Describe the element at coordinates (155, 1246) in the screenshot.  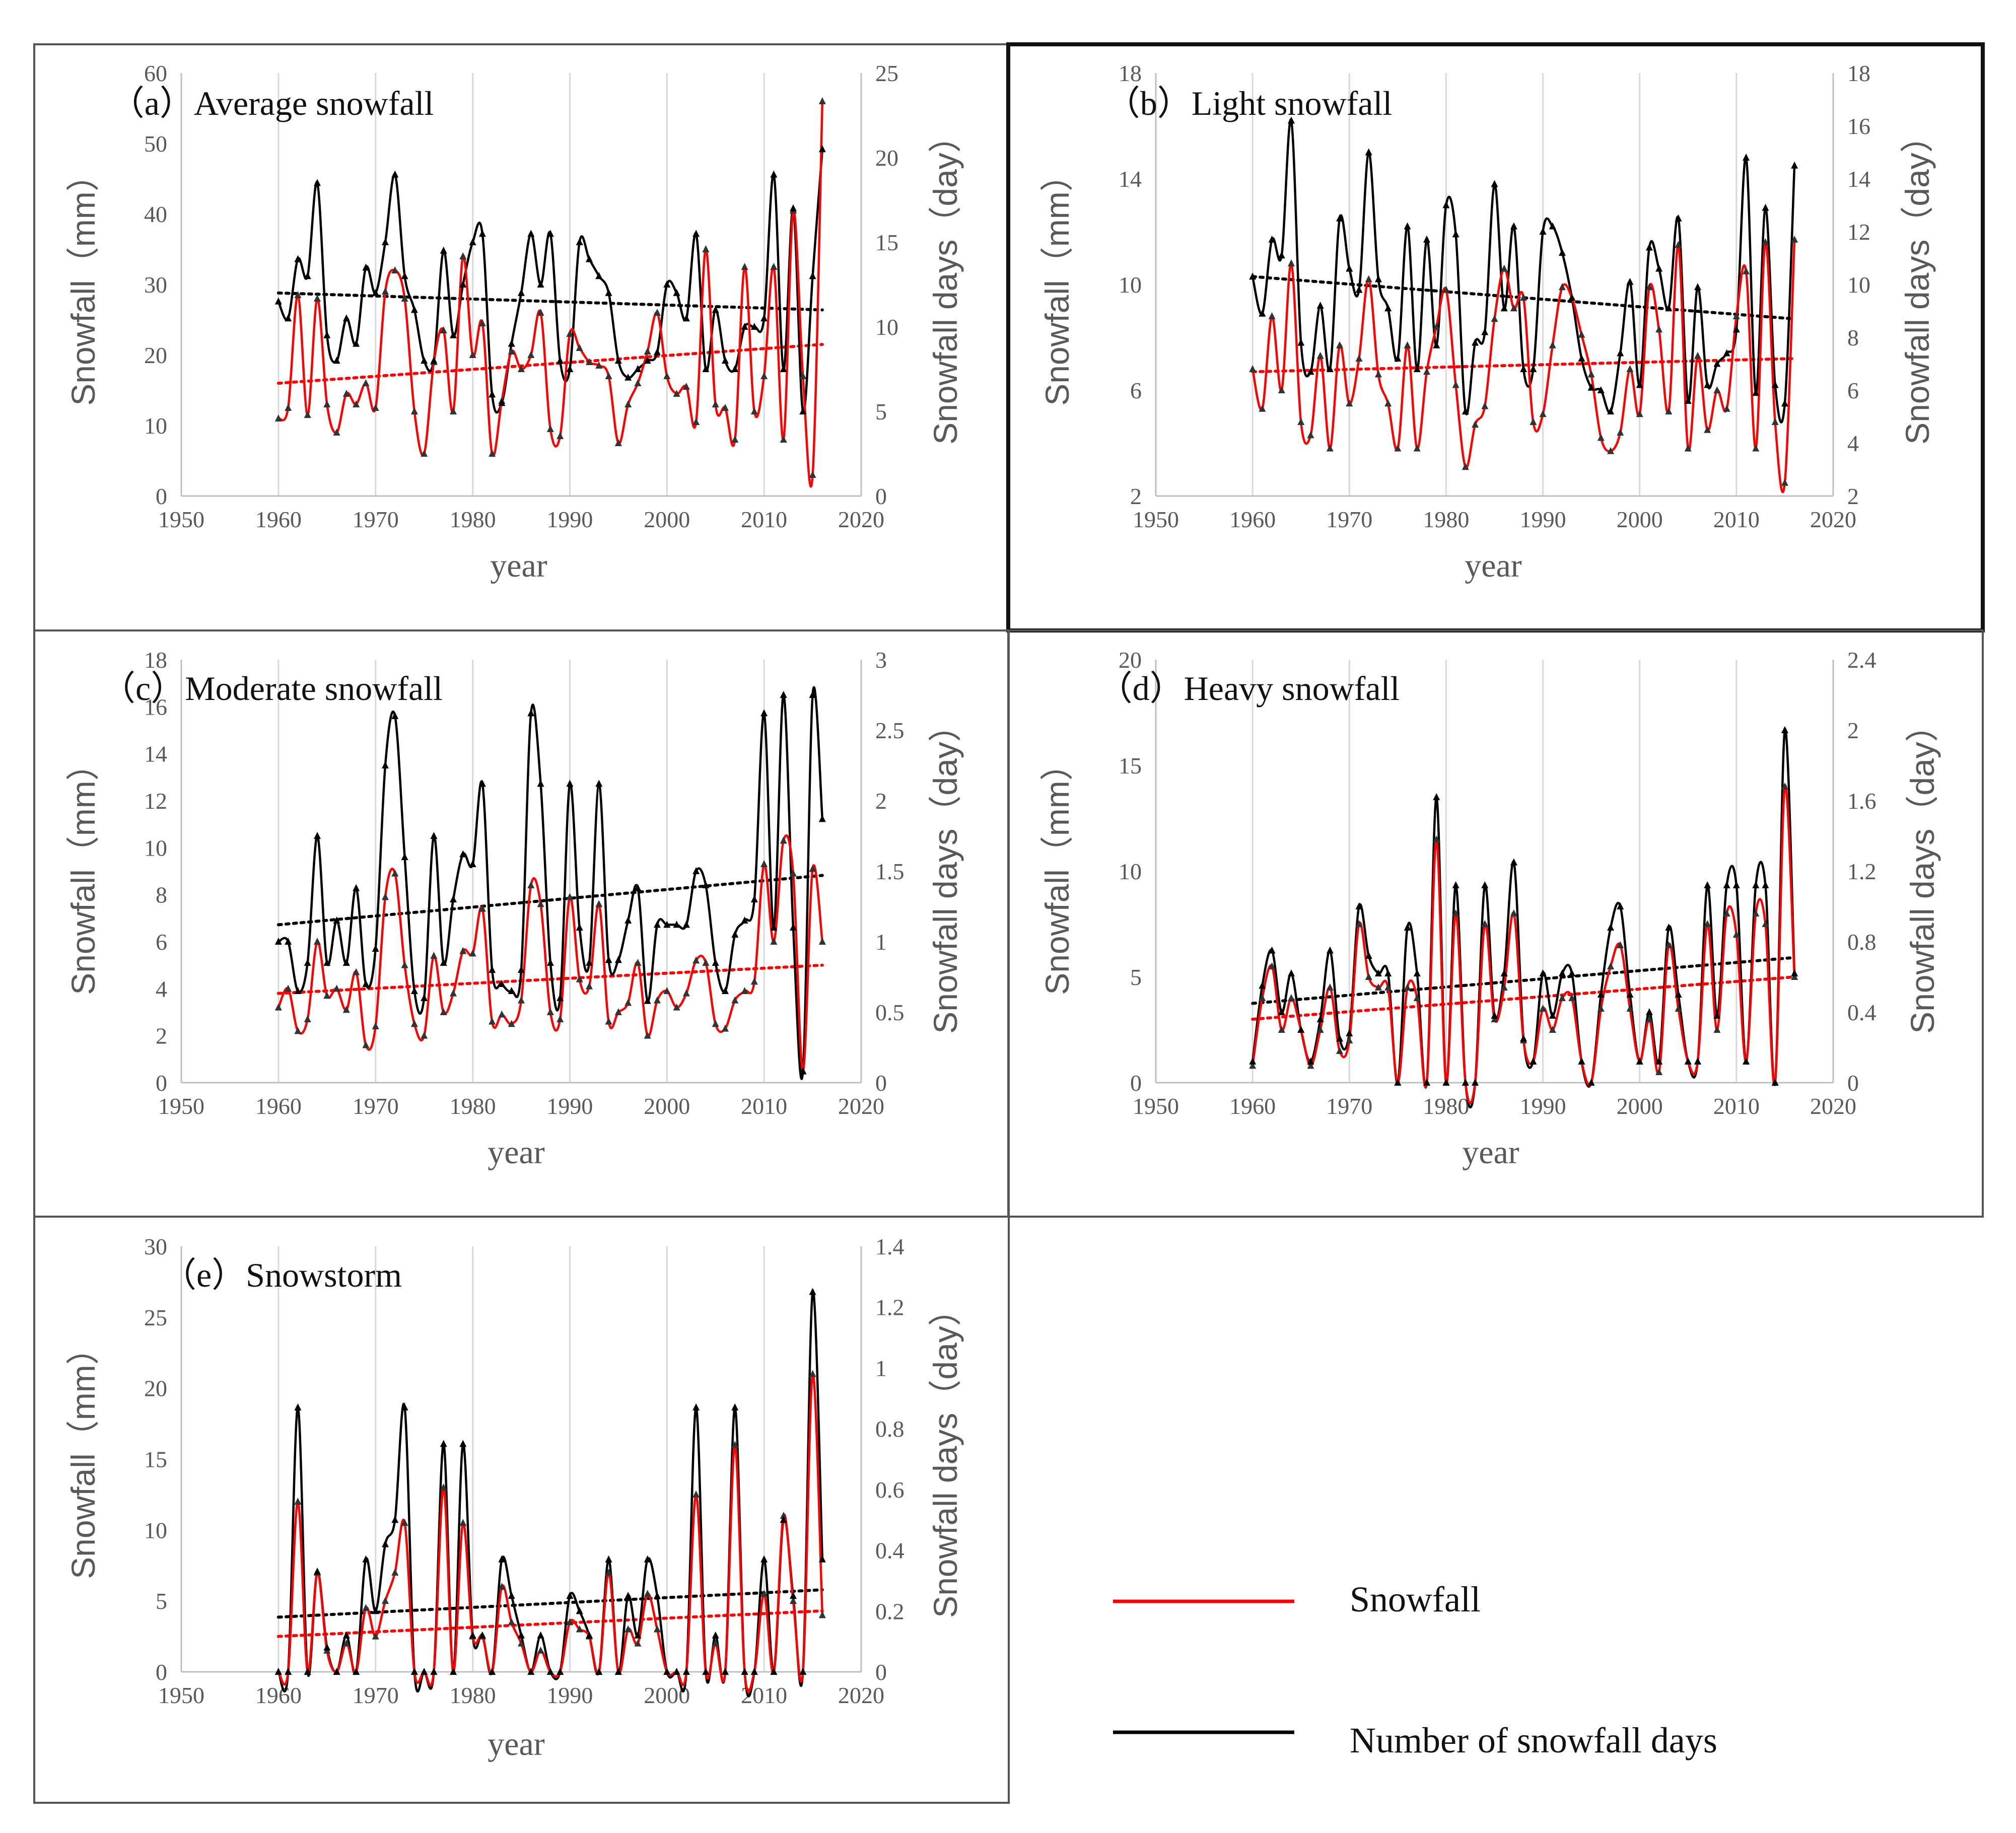
I see `y-tick-label: 30` at that location.